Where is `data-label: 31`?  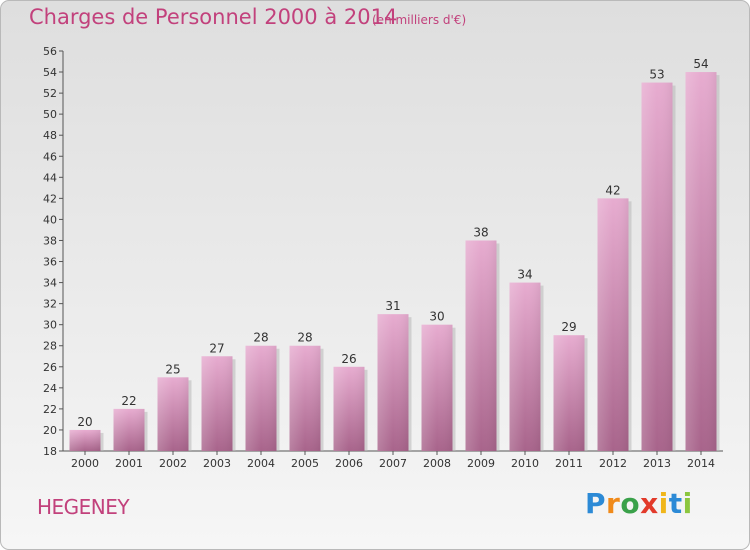 data-label: 31 is located at coordinates (392, 306).